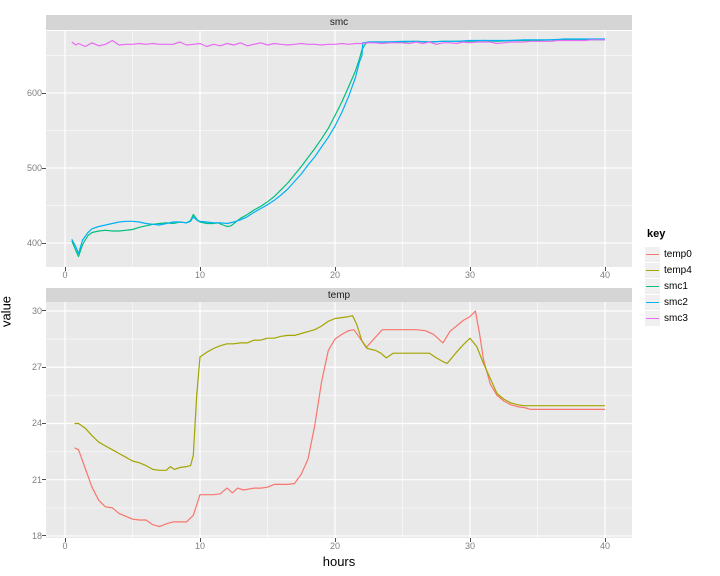 This screenshot has width=720, height=576. I want to click on facet-strip-smc-label: smc, so click(339, 22).